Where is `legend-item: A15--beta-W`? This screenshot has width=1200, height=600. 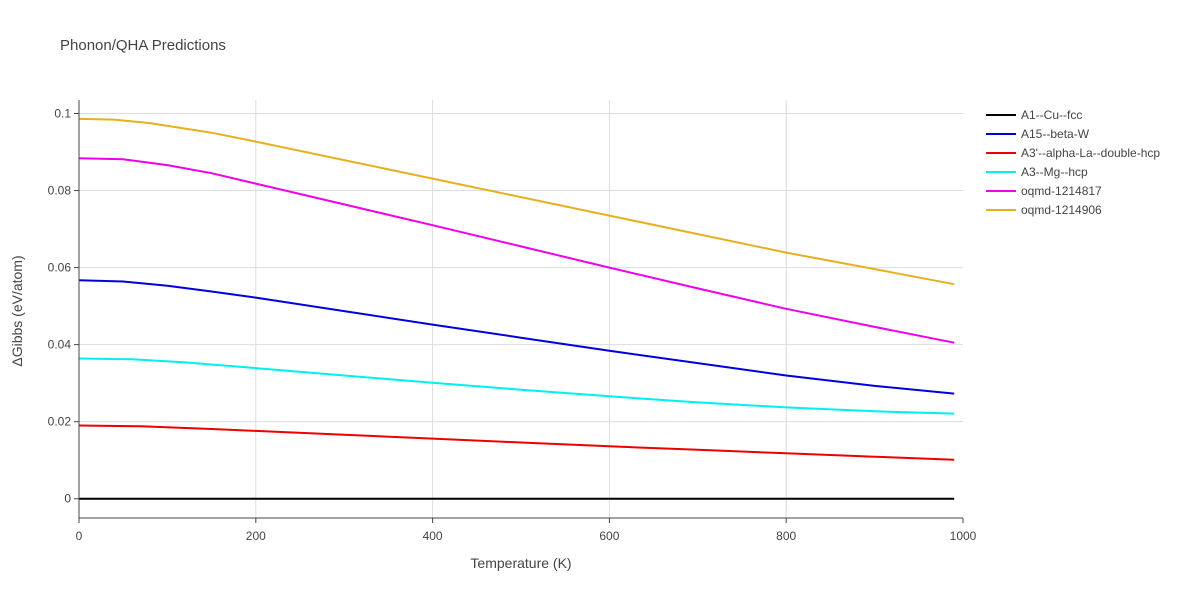
legend-item: A15--beta-W is located at coordinates (1038, 134).